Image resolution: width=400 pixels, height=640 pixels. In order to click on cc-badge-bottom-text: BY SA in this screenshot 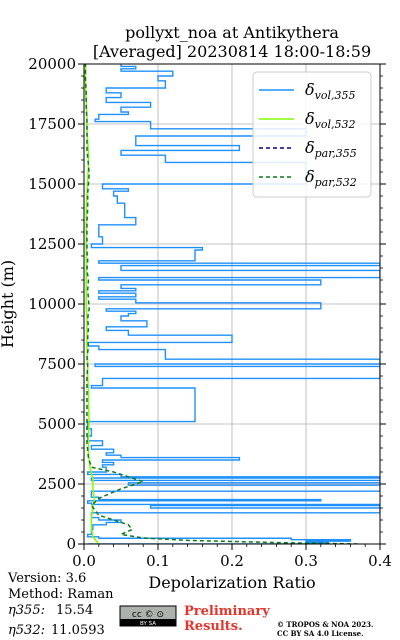, I will do `click(148, 624)`.